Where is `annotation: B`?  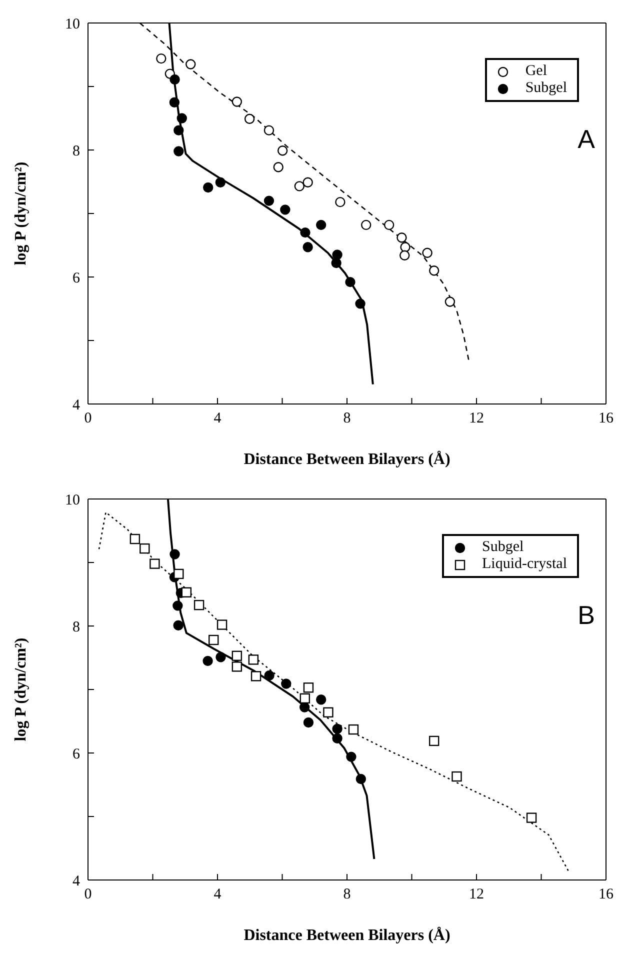 annotation: B is located at coordinates (586, 615).